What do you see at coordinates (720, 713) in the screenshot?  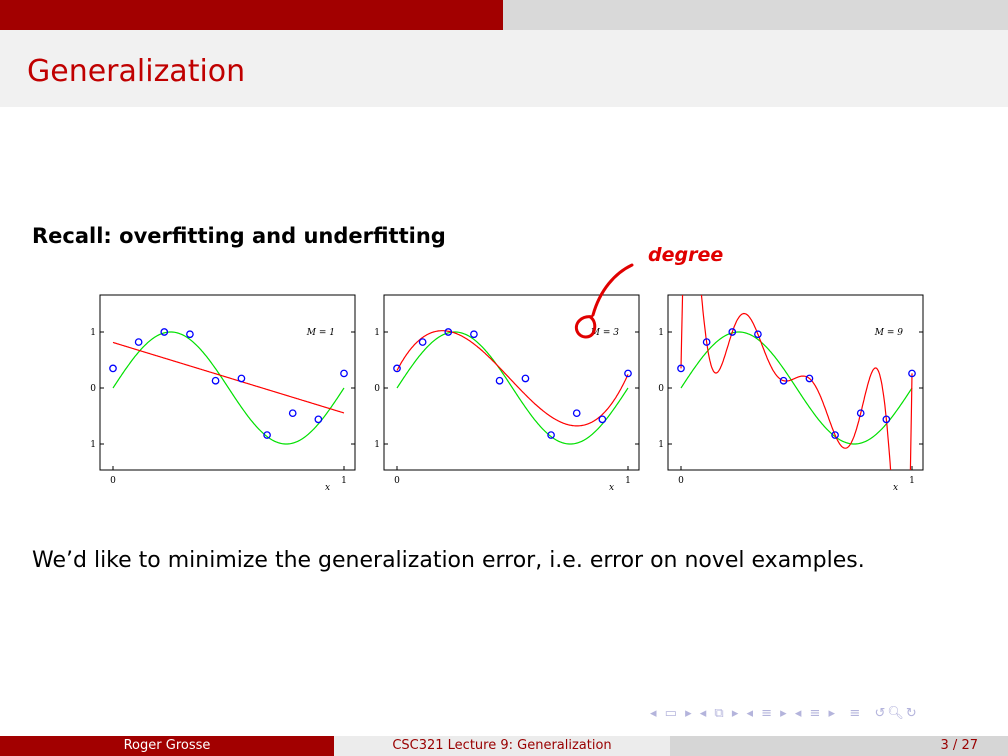 I see `subsection-nav-icon: ◂ ⧉ ▸` at bounding box center [720, 713].